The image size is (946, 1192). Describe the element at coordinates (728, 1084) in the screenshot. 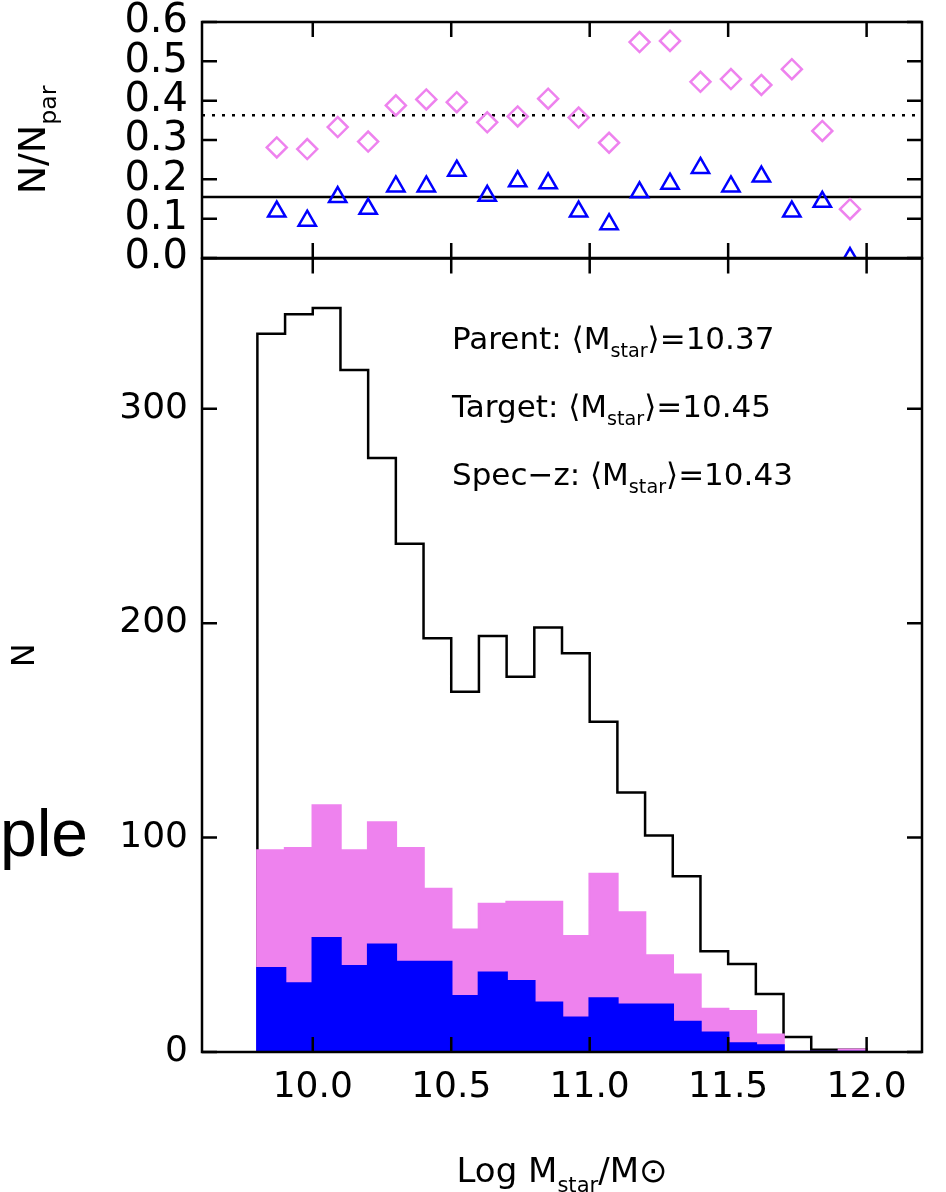

I see `x-tick-label: 11.5` at that location.